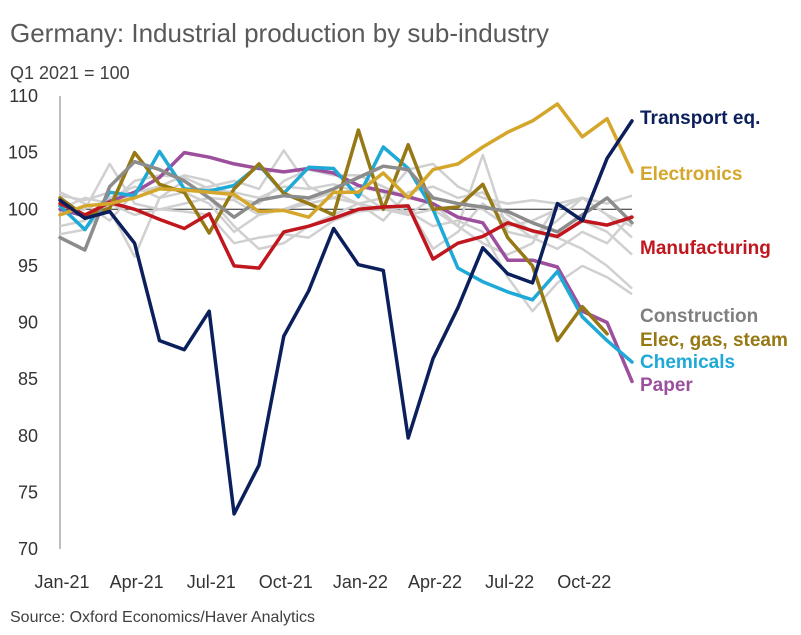  I want to click on x-tick-label: Jan-22, so click(360, 582).